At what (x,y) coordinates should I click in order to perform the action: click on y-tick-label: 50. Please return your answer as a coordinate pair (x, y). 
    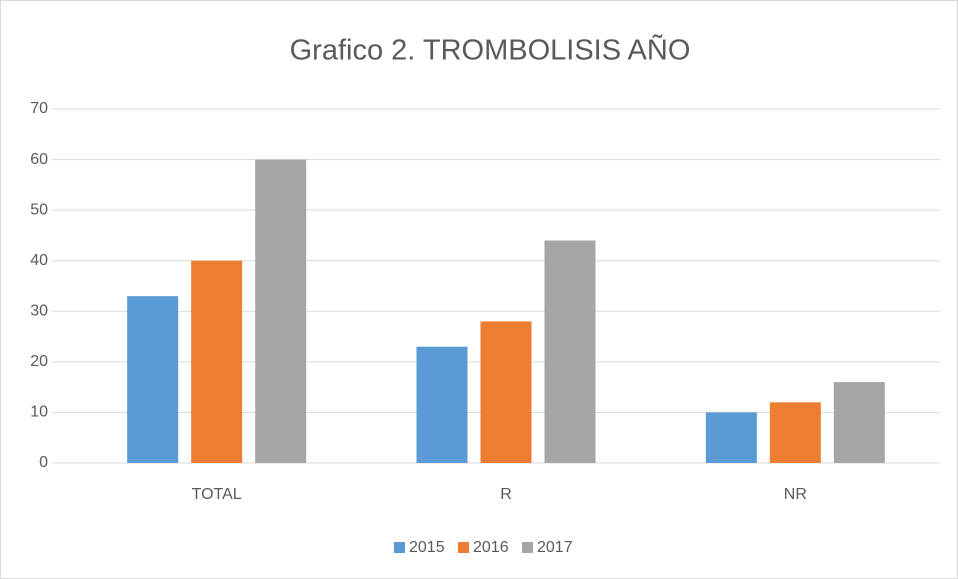
    Looking at the image, I should click on (39, 209).